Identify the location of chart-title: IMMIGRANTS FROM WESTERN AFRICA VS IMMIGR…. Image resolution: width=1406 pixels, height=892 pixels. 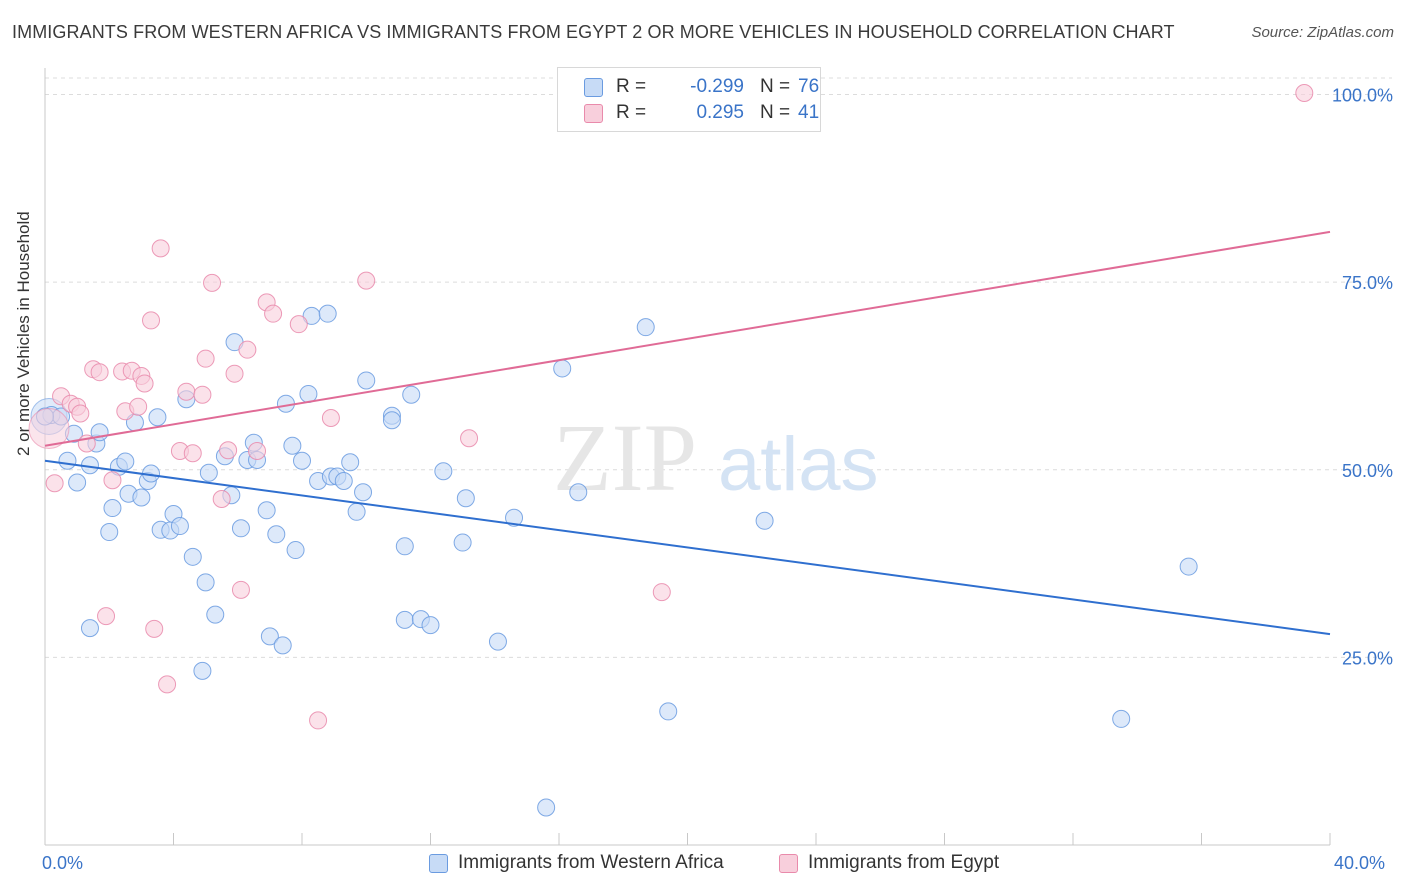
(593, 32).